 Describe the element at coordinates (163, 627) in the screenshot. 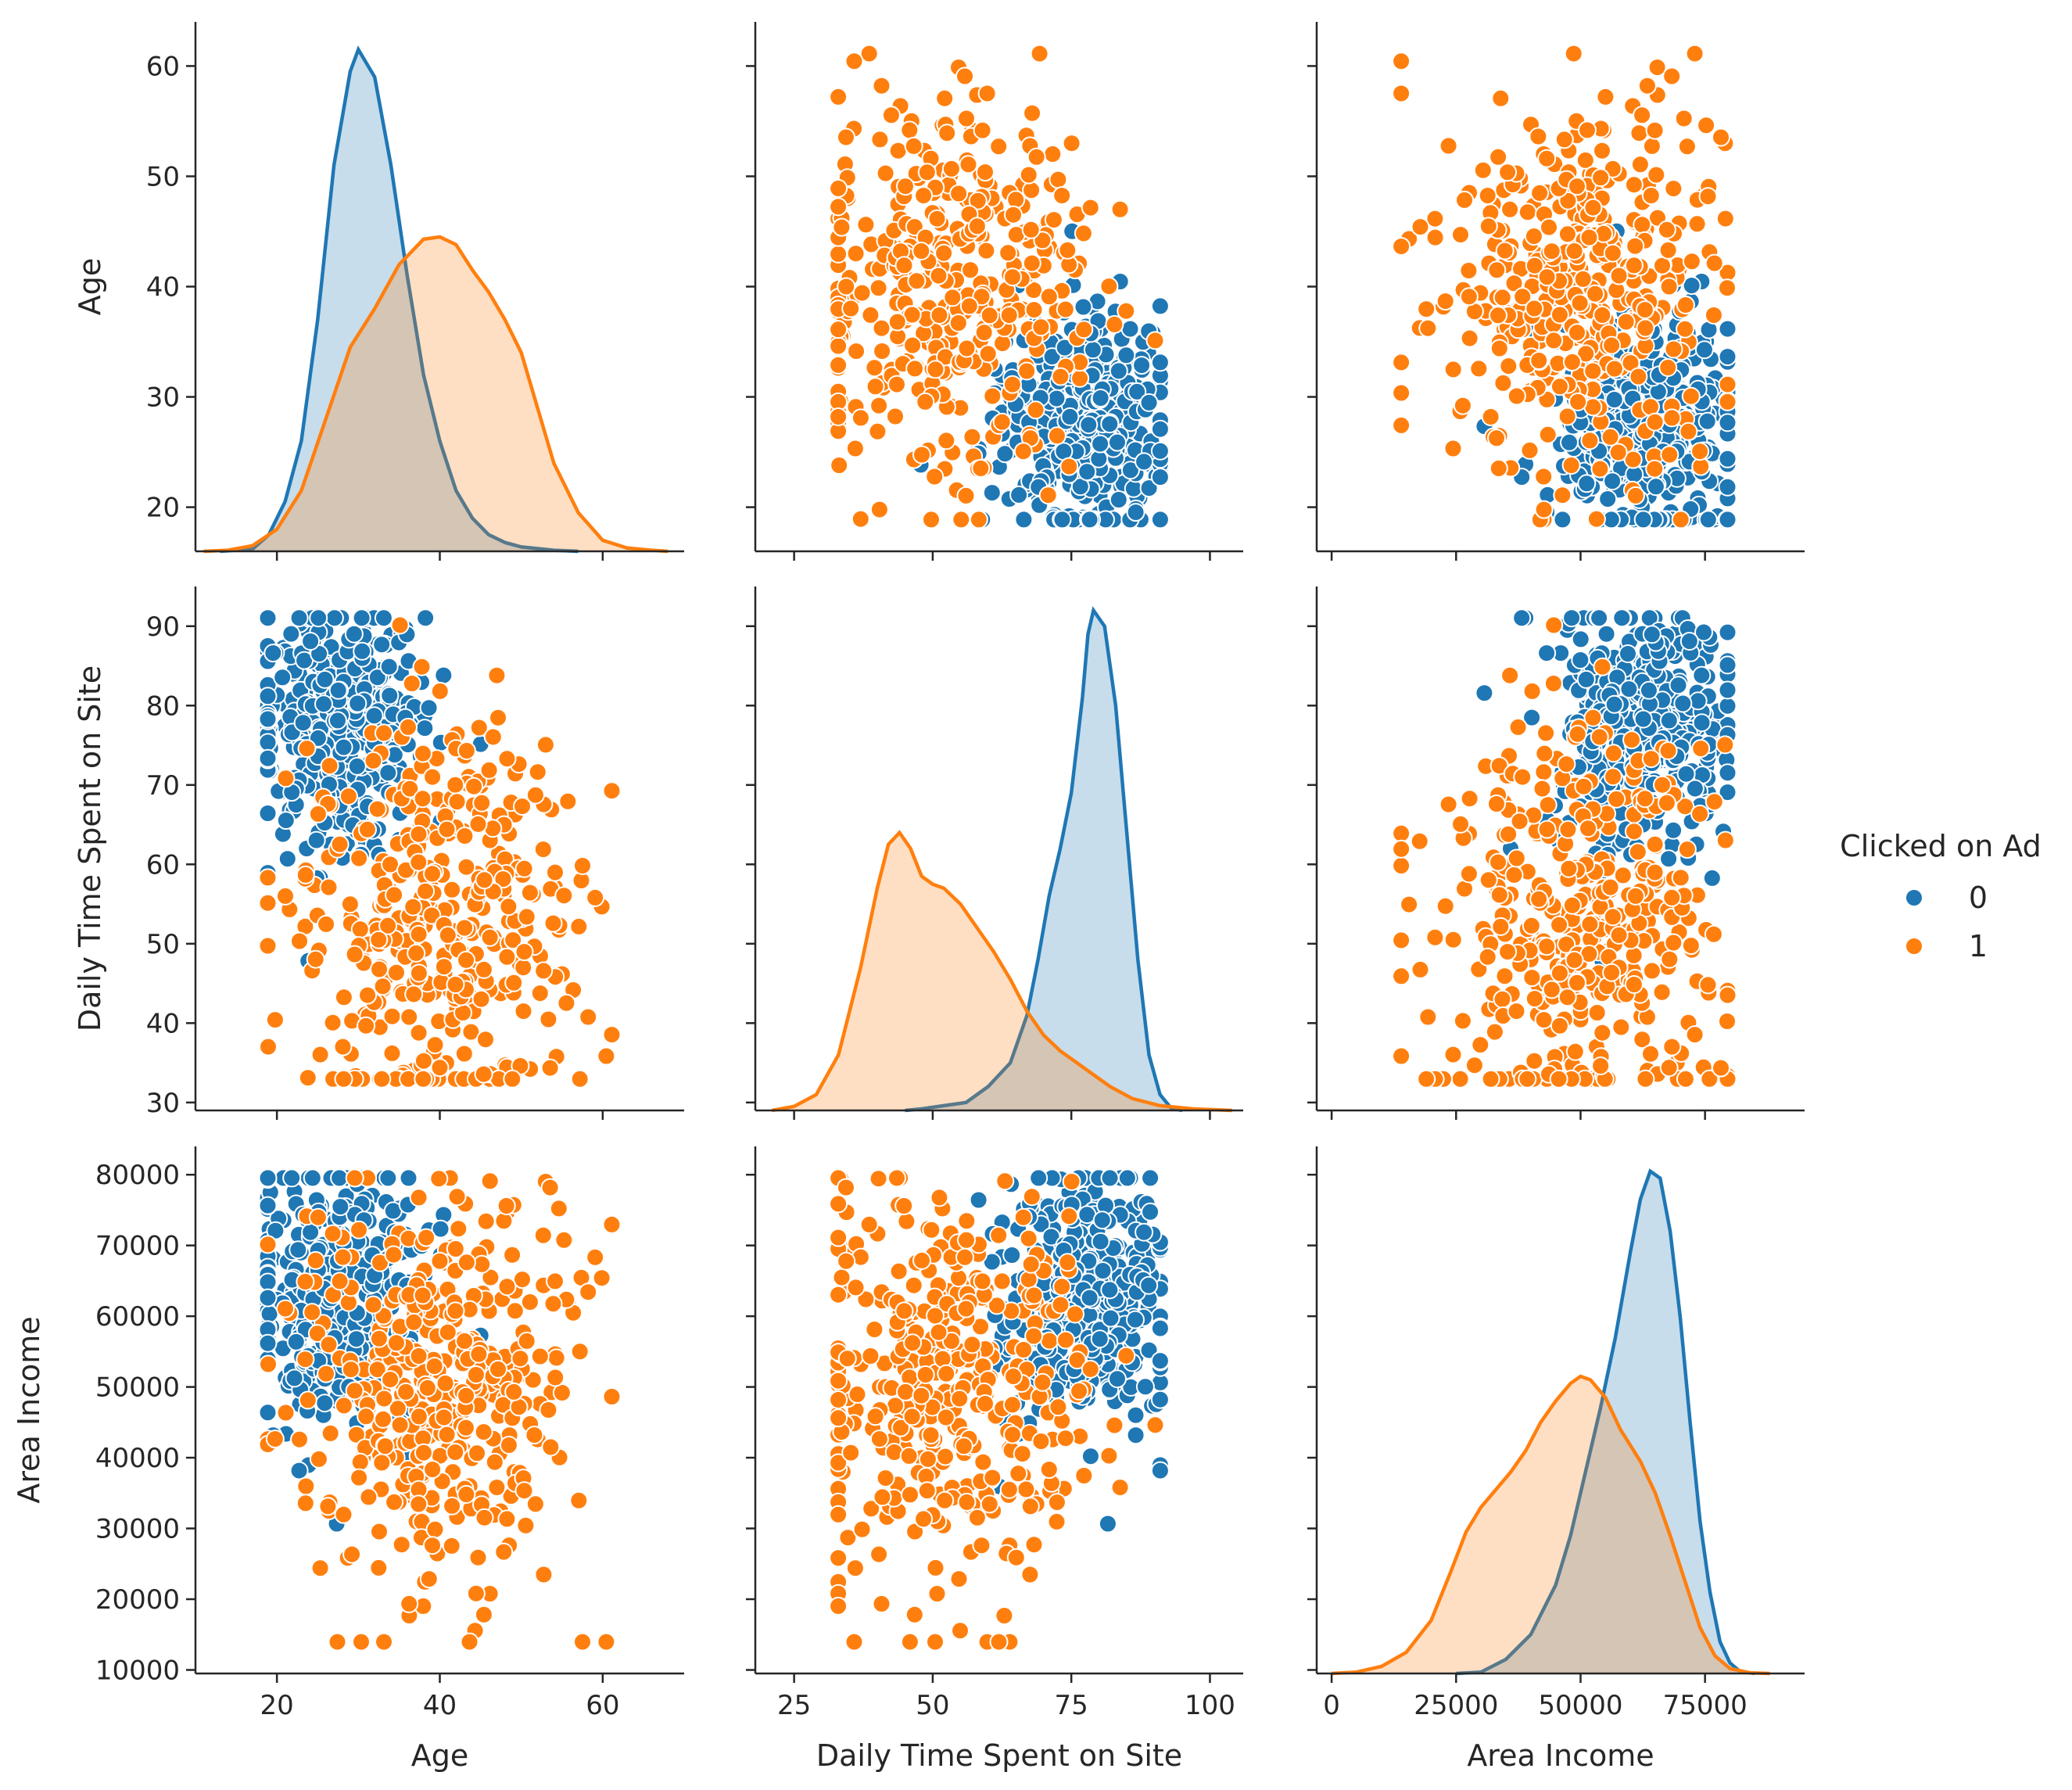

I see `y-tick-label: 90` at that location.